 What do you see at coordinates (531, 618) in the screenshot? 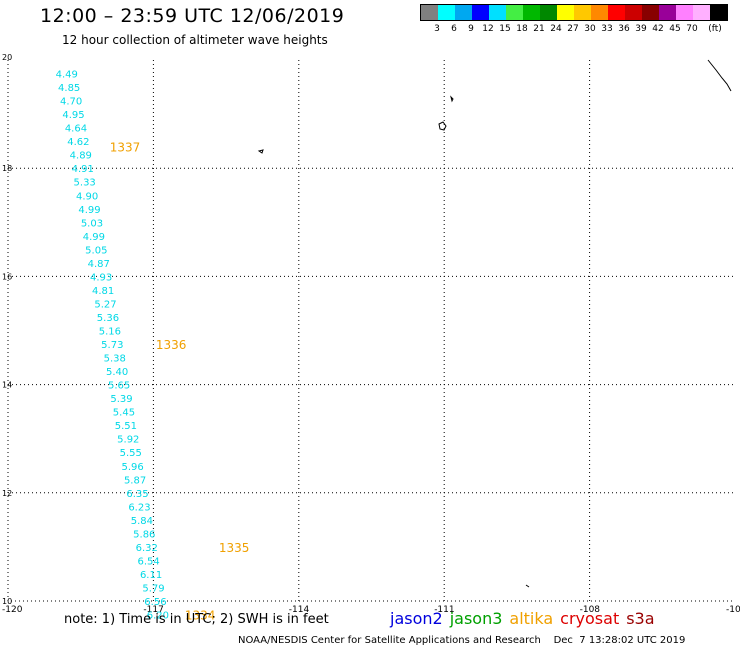
I see `satellite-name-altika: altika` at bounding box center [531, 618].